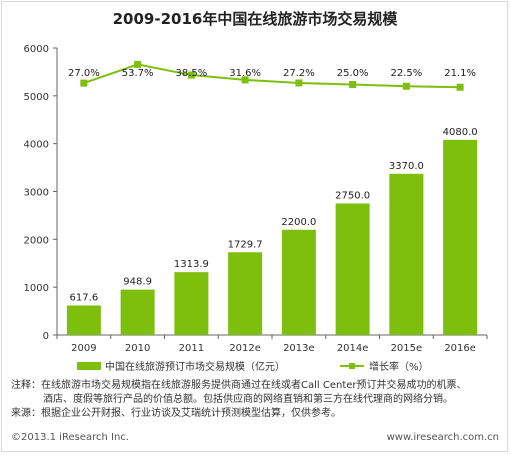  Describe the element at coordinates (36, 193) in the screenshot. I see `y-tick-label: 3000` at that location.